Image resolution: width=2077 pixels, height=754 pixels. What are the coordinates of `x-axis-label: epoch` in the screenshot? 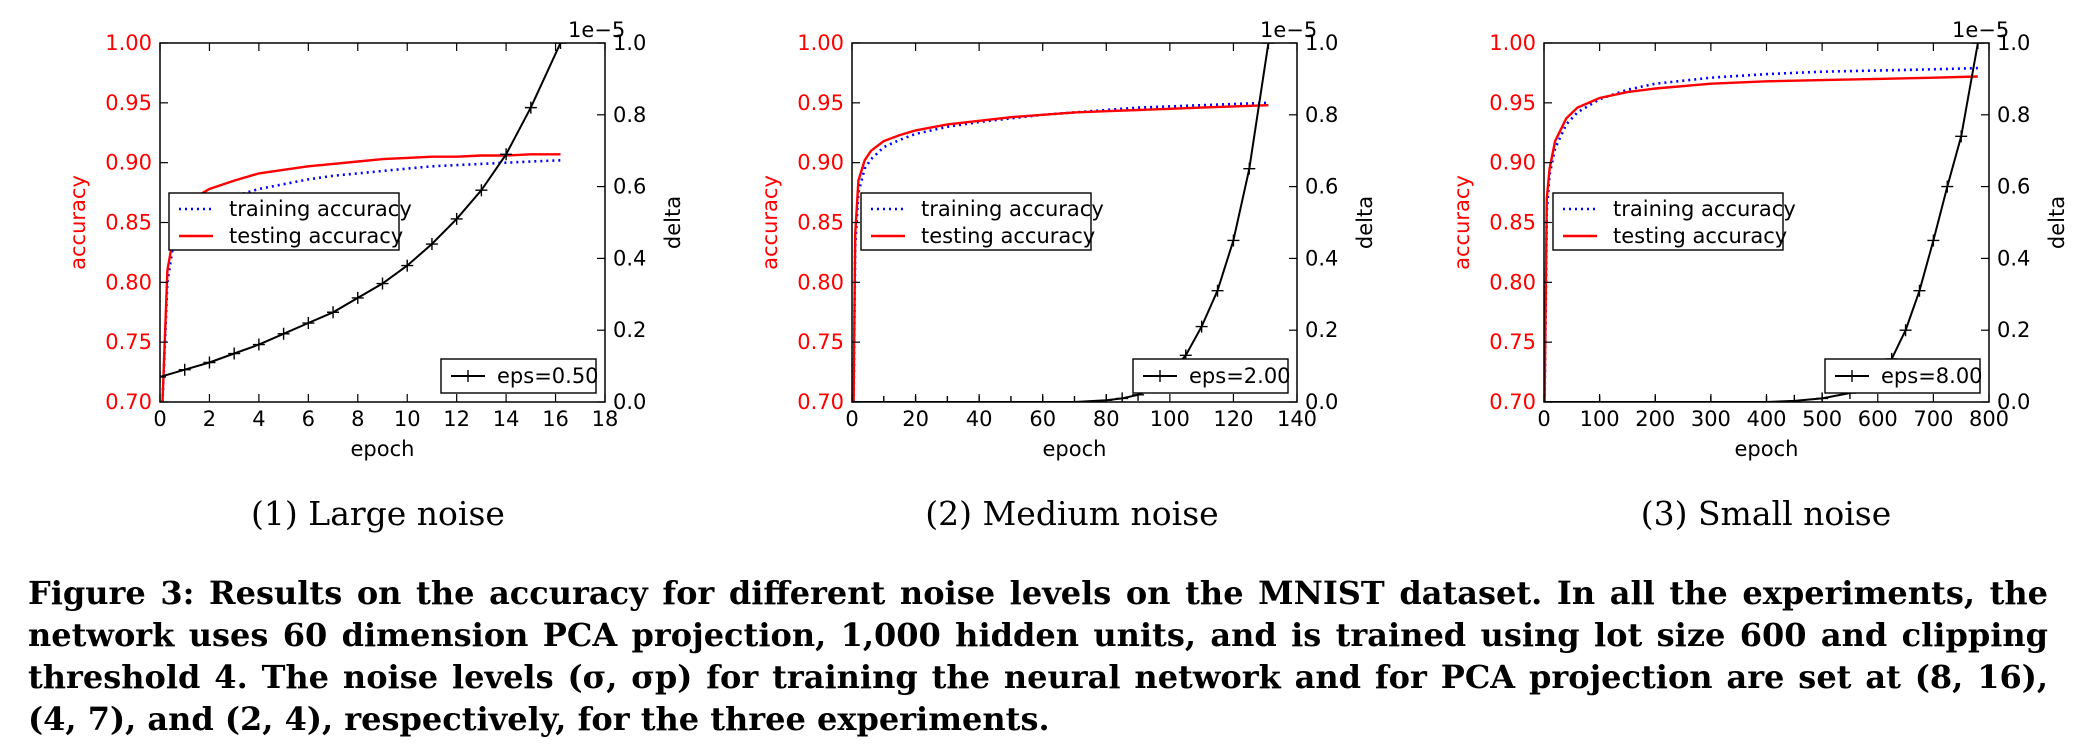 It's located at (1767, 449).